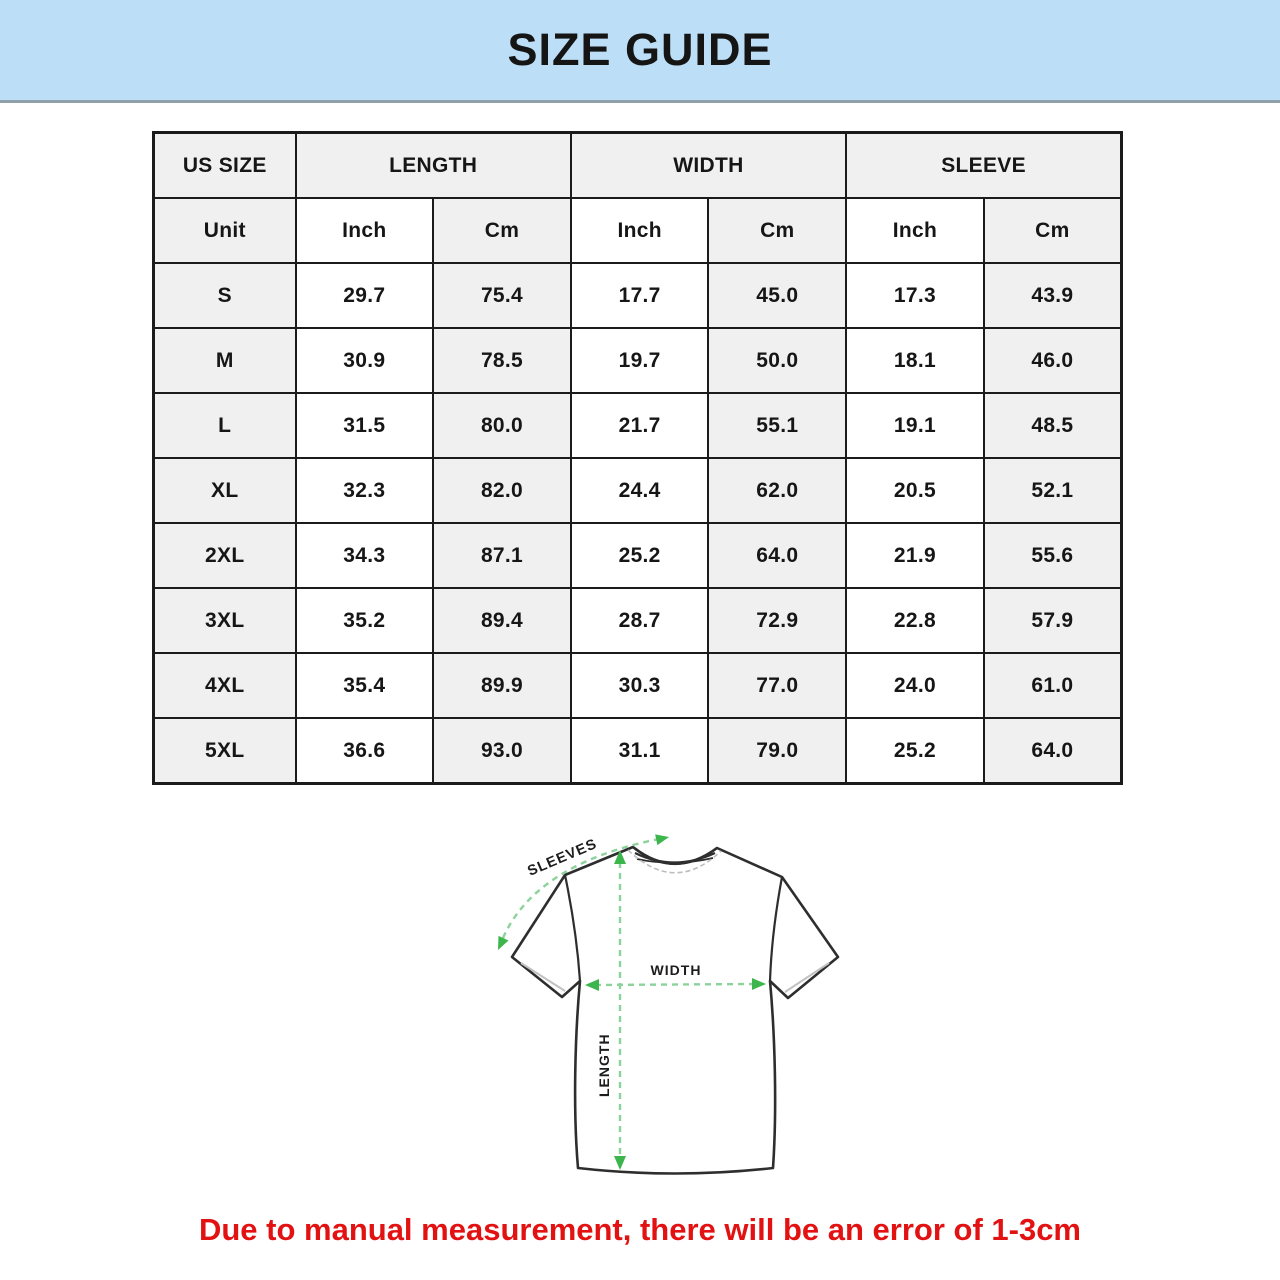 The height and width of the screenshot is (1280, 1280). Describe the element at coordinates (777, 295) in the screenshot. I see `table-cell: 45.0` at that location.